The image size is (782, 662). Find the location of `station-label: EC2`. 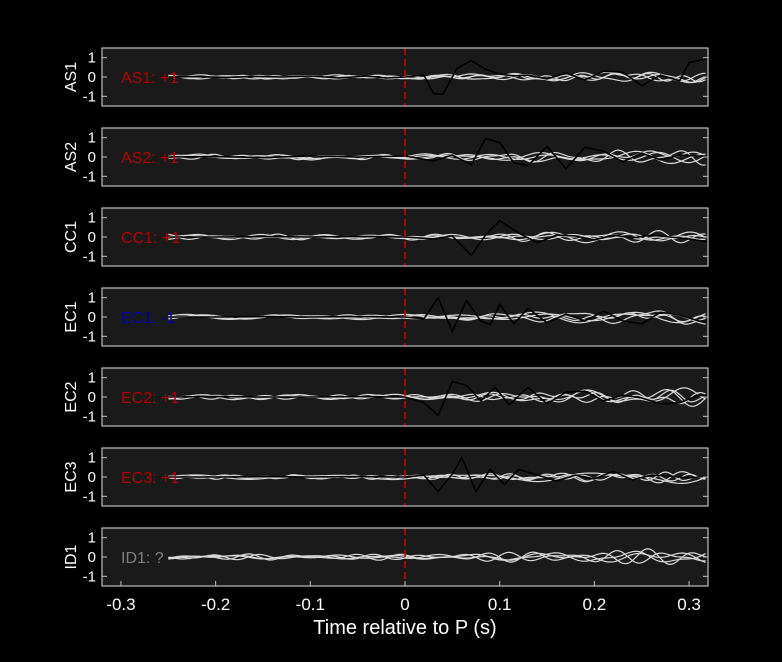

station-label: EC2 is located at coordinates (71, 396).